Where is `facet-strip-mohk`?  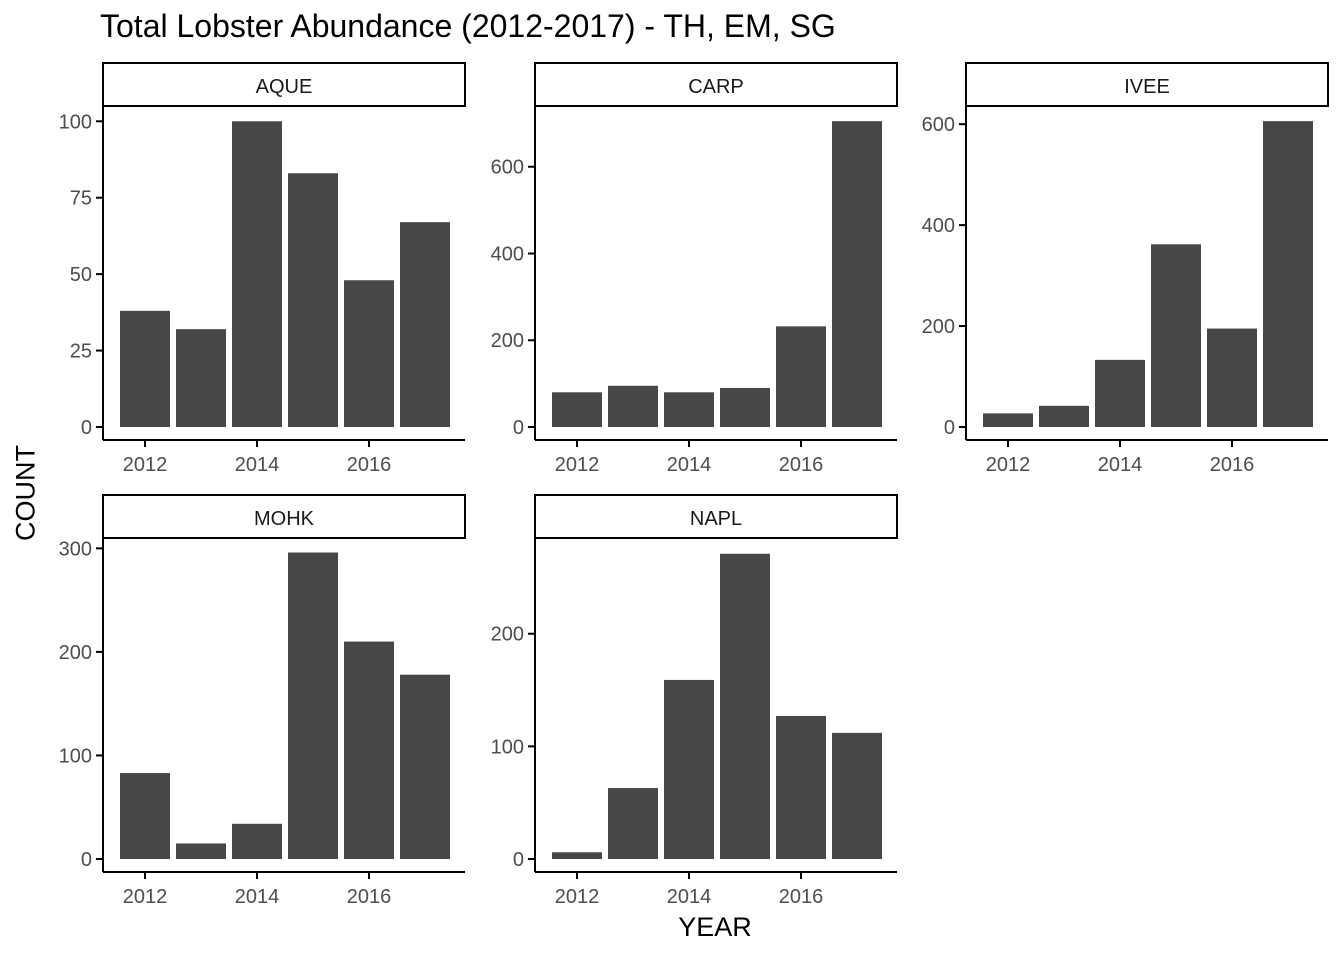 facet-strip-mohk is located at coordinates (284, 516).